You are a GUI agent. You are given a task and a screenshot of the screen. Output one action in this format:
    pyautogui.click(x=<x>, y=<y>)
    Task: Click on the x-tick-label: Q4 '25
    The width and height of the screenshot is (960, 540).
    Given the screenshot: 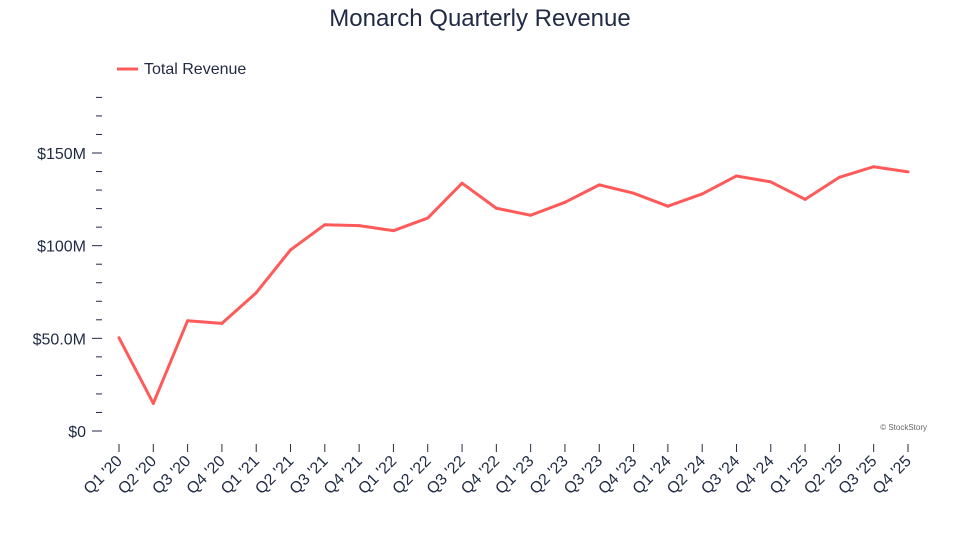 What is the action you would take?
    pyautogui.click(x=892, y=475)
    